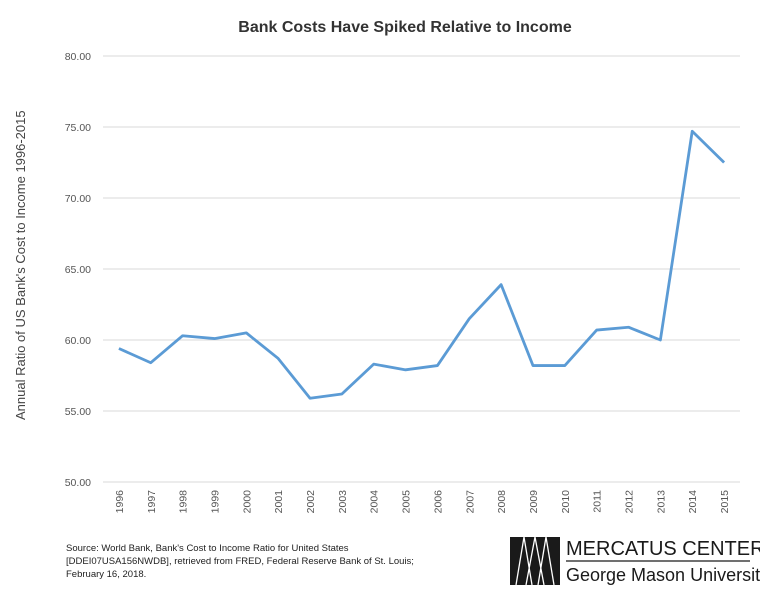 This screenshot has height=589, width=761. I want to click on source-line: February 16, 2018., so click(106, 574).